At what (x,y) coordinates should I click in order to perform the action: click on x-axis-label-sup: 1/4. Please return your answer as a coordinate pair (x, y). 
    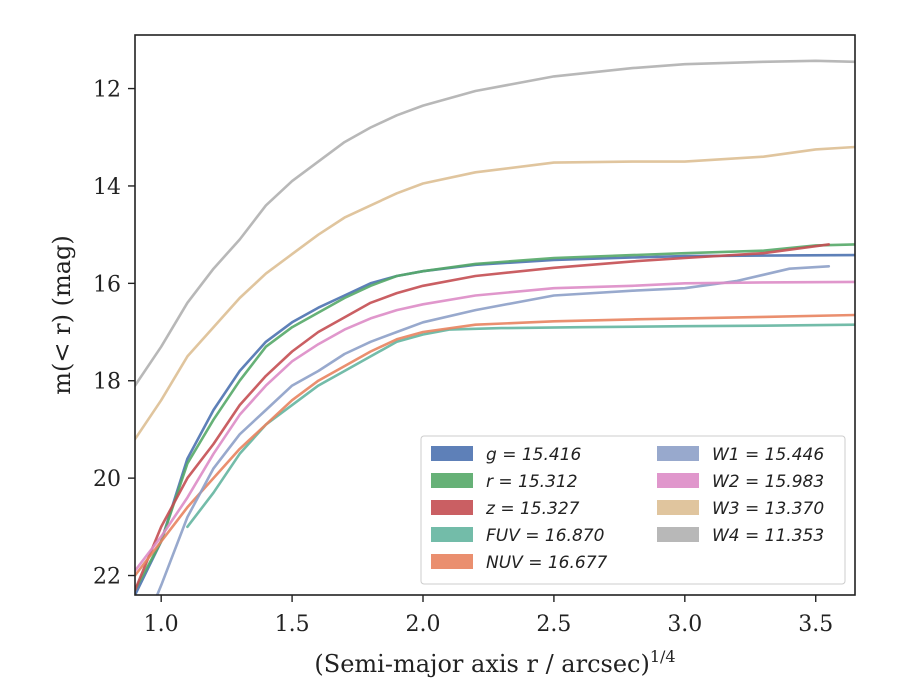
    Looking at the image, I should click on (663, 656).